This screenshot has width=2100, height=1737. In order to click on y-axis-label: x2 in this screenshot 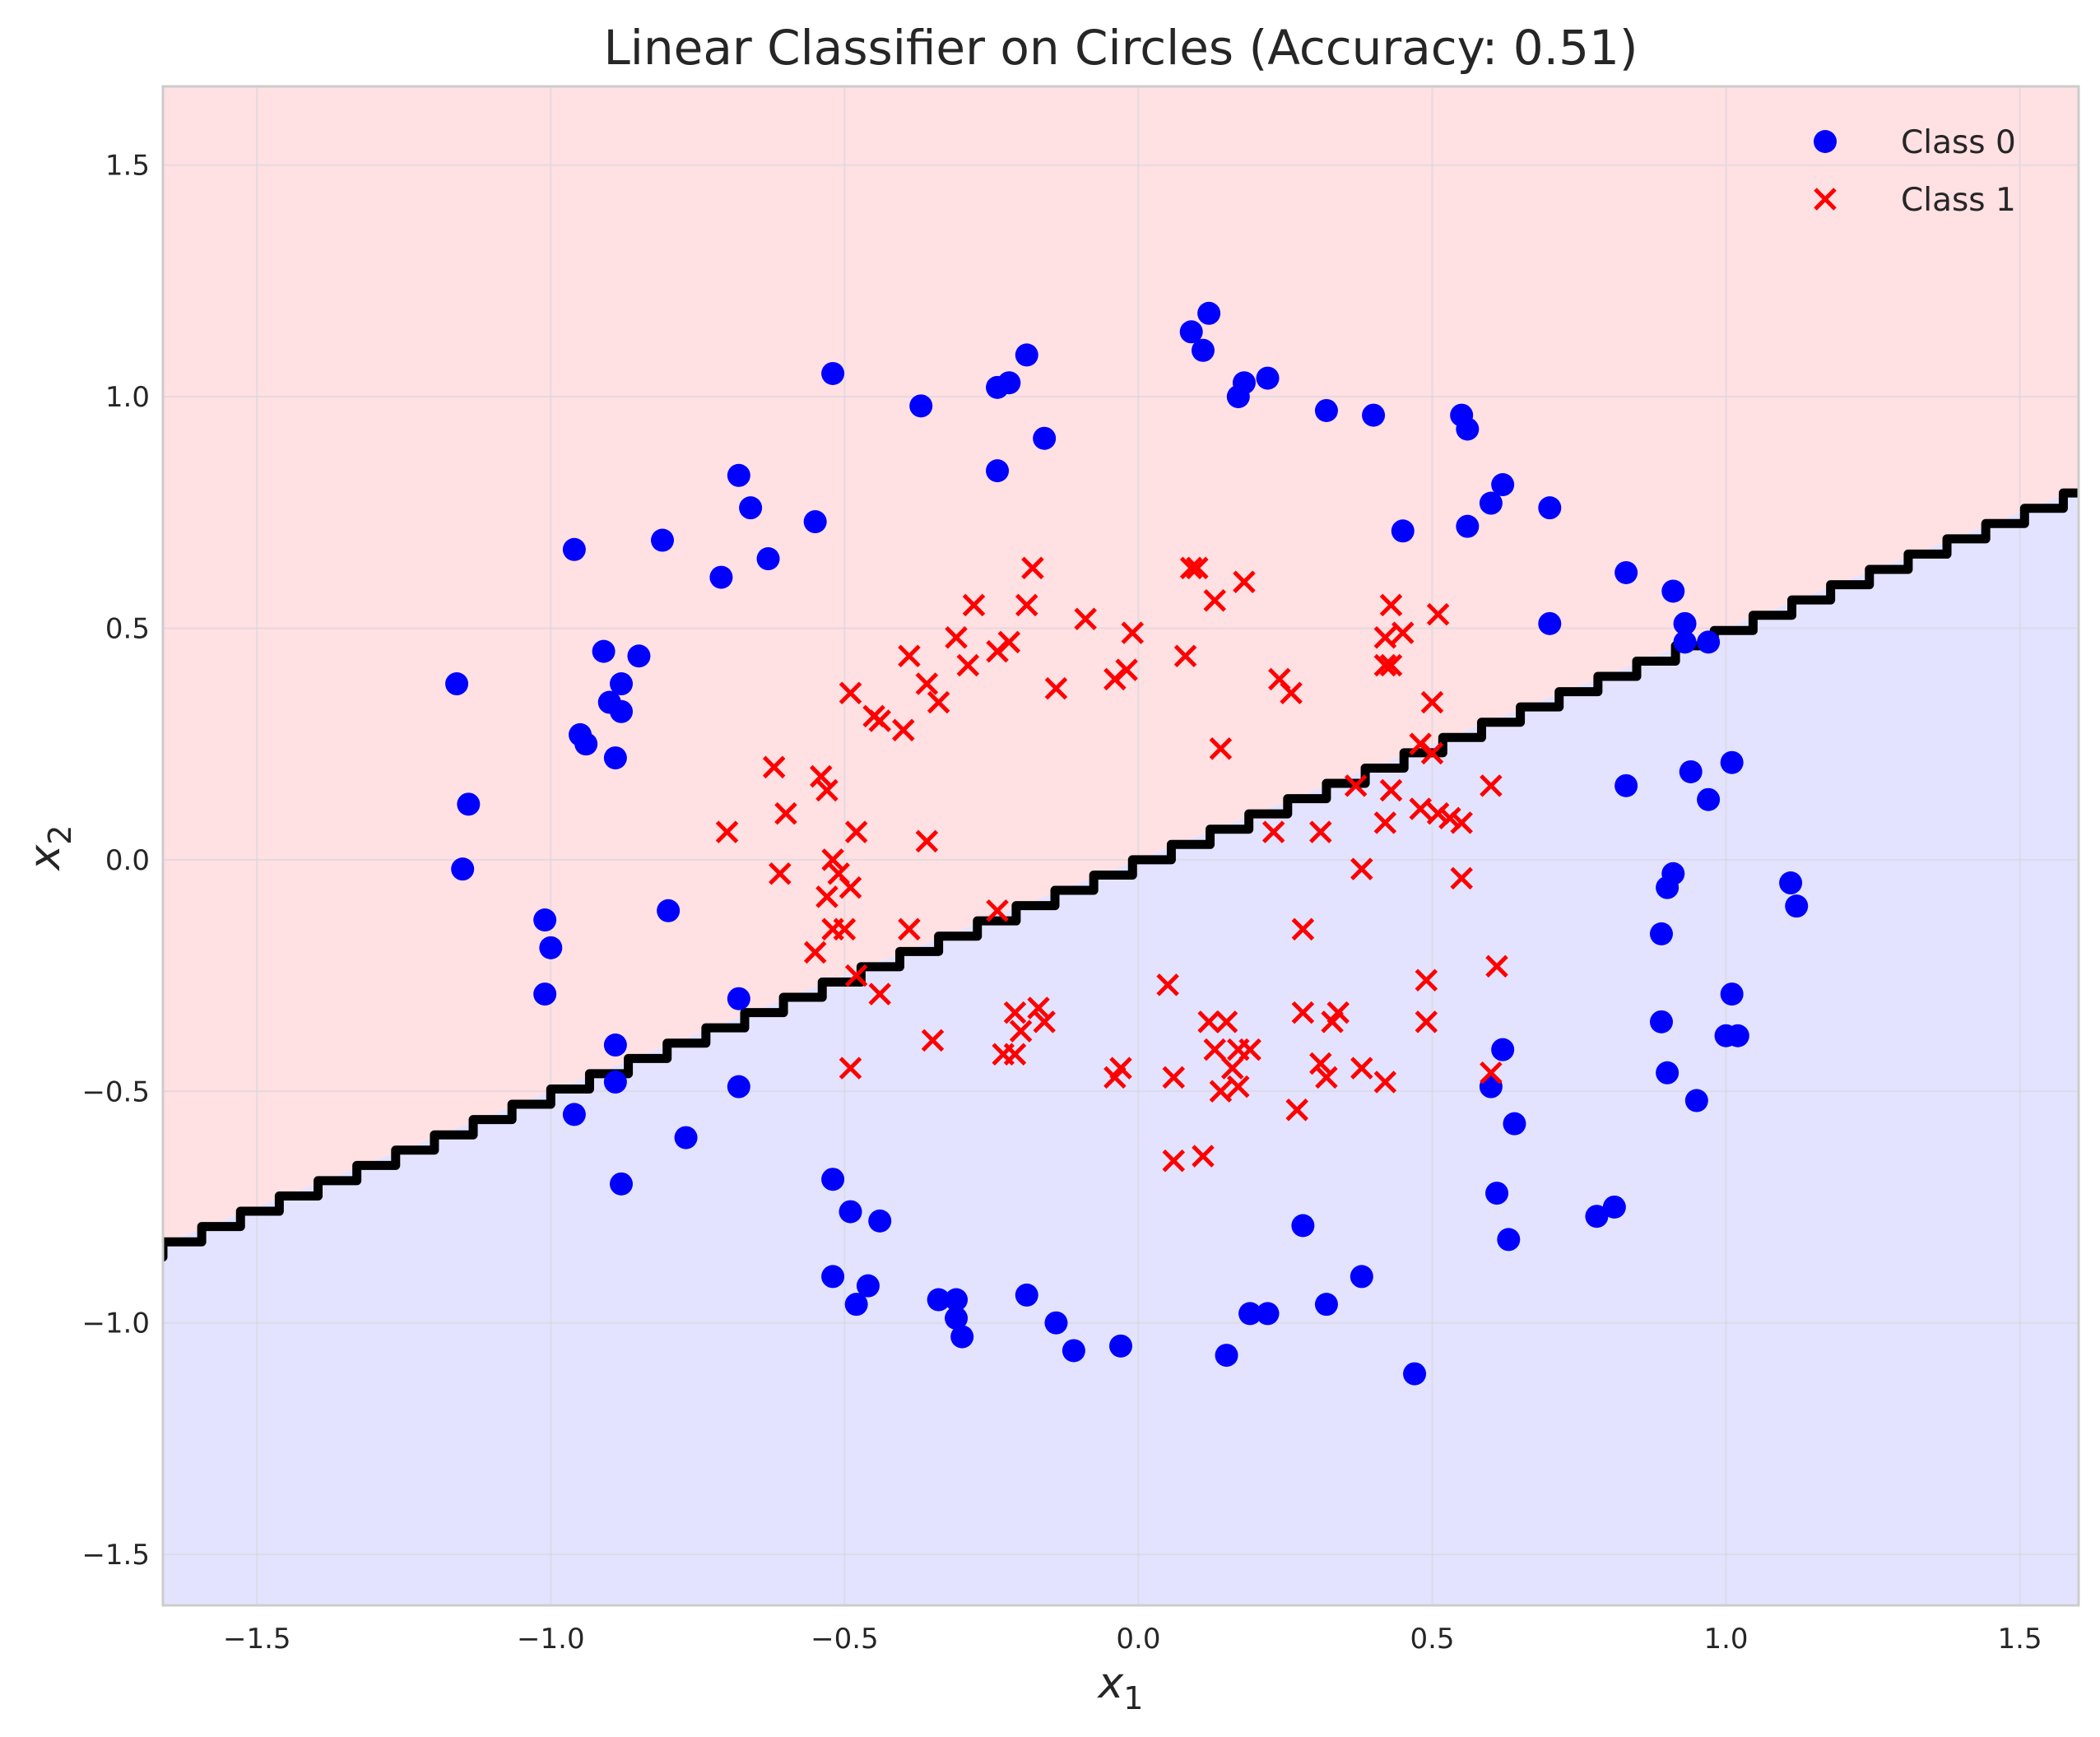, I will do `click(49, 848)`.